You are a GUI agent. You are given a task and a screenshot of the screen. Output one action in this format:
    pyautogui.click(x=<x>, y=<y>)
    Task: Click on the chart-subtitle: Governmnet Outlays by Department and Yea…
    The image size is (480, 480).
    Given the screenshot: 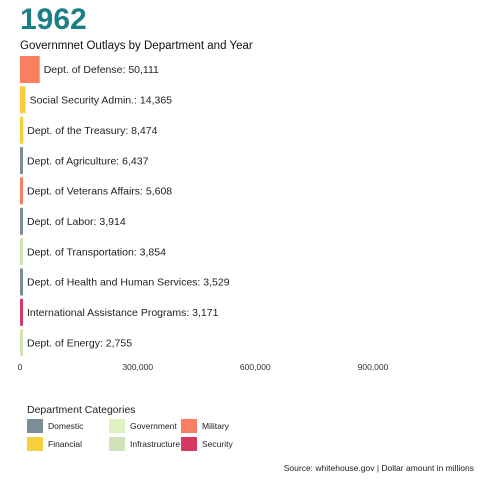 What is the action you would take?
    pyautogui.click(x=136, y=46)
    